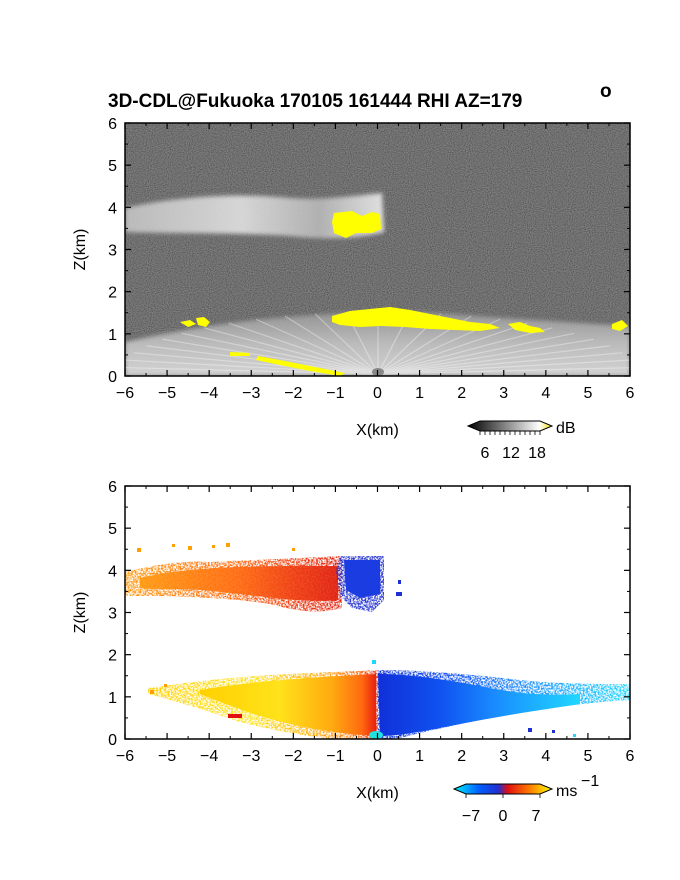 The width and height of the screenshot is (680, 880). Describe the element at coordinates (356, 224) in the screenshot. I see `reflectivity-upper-bright-core` at that location.